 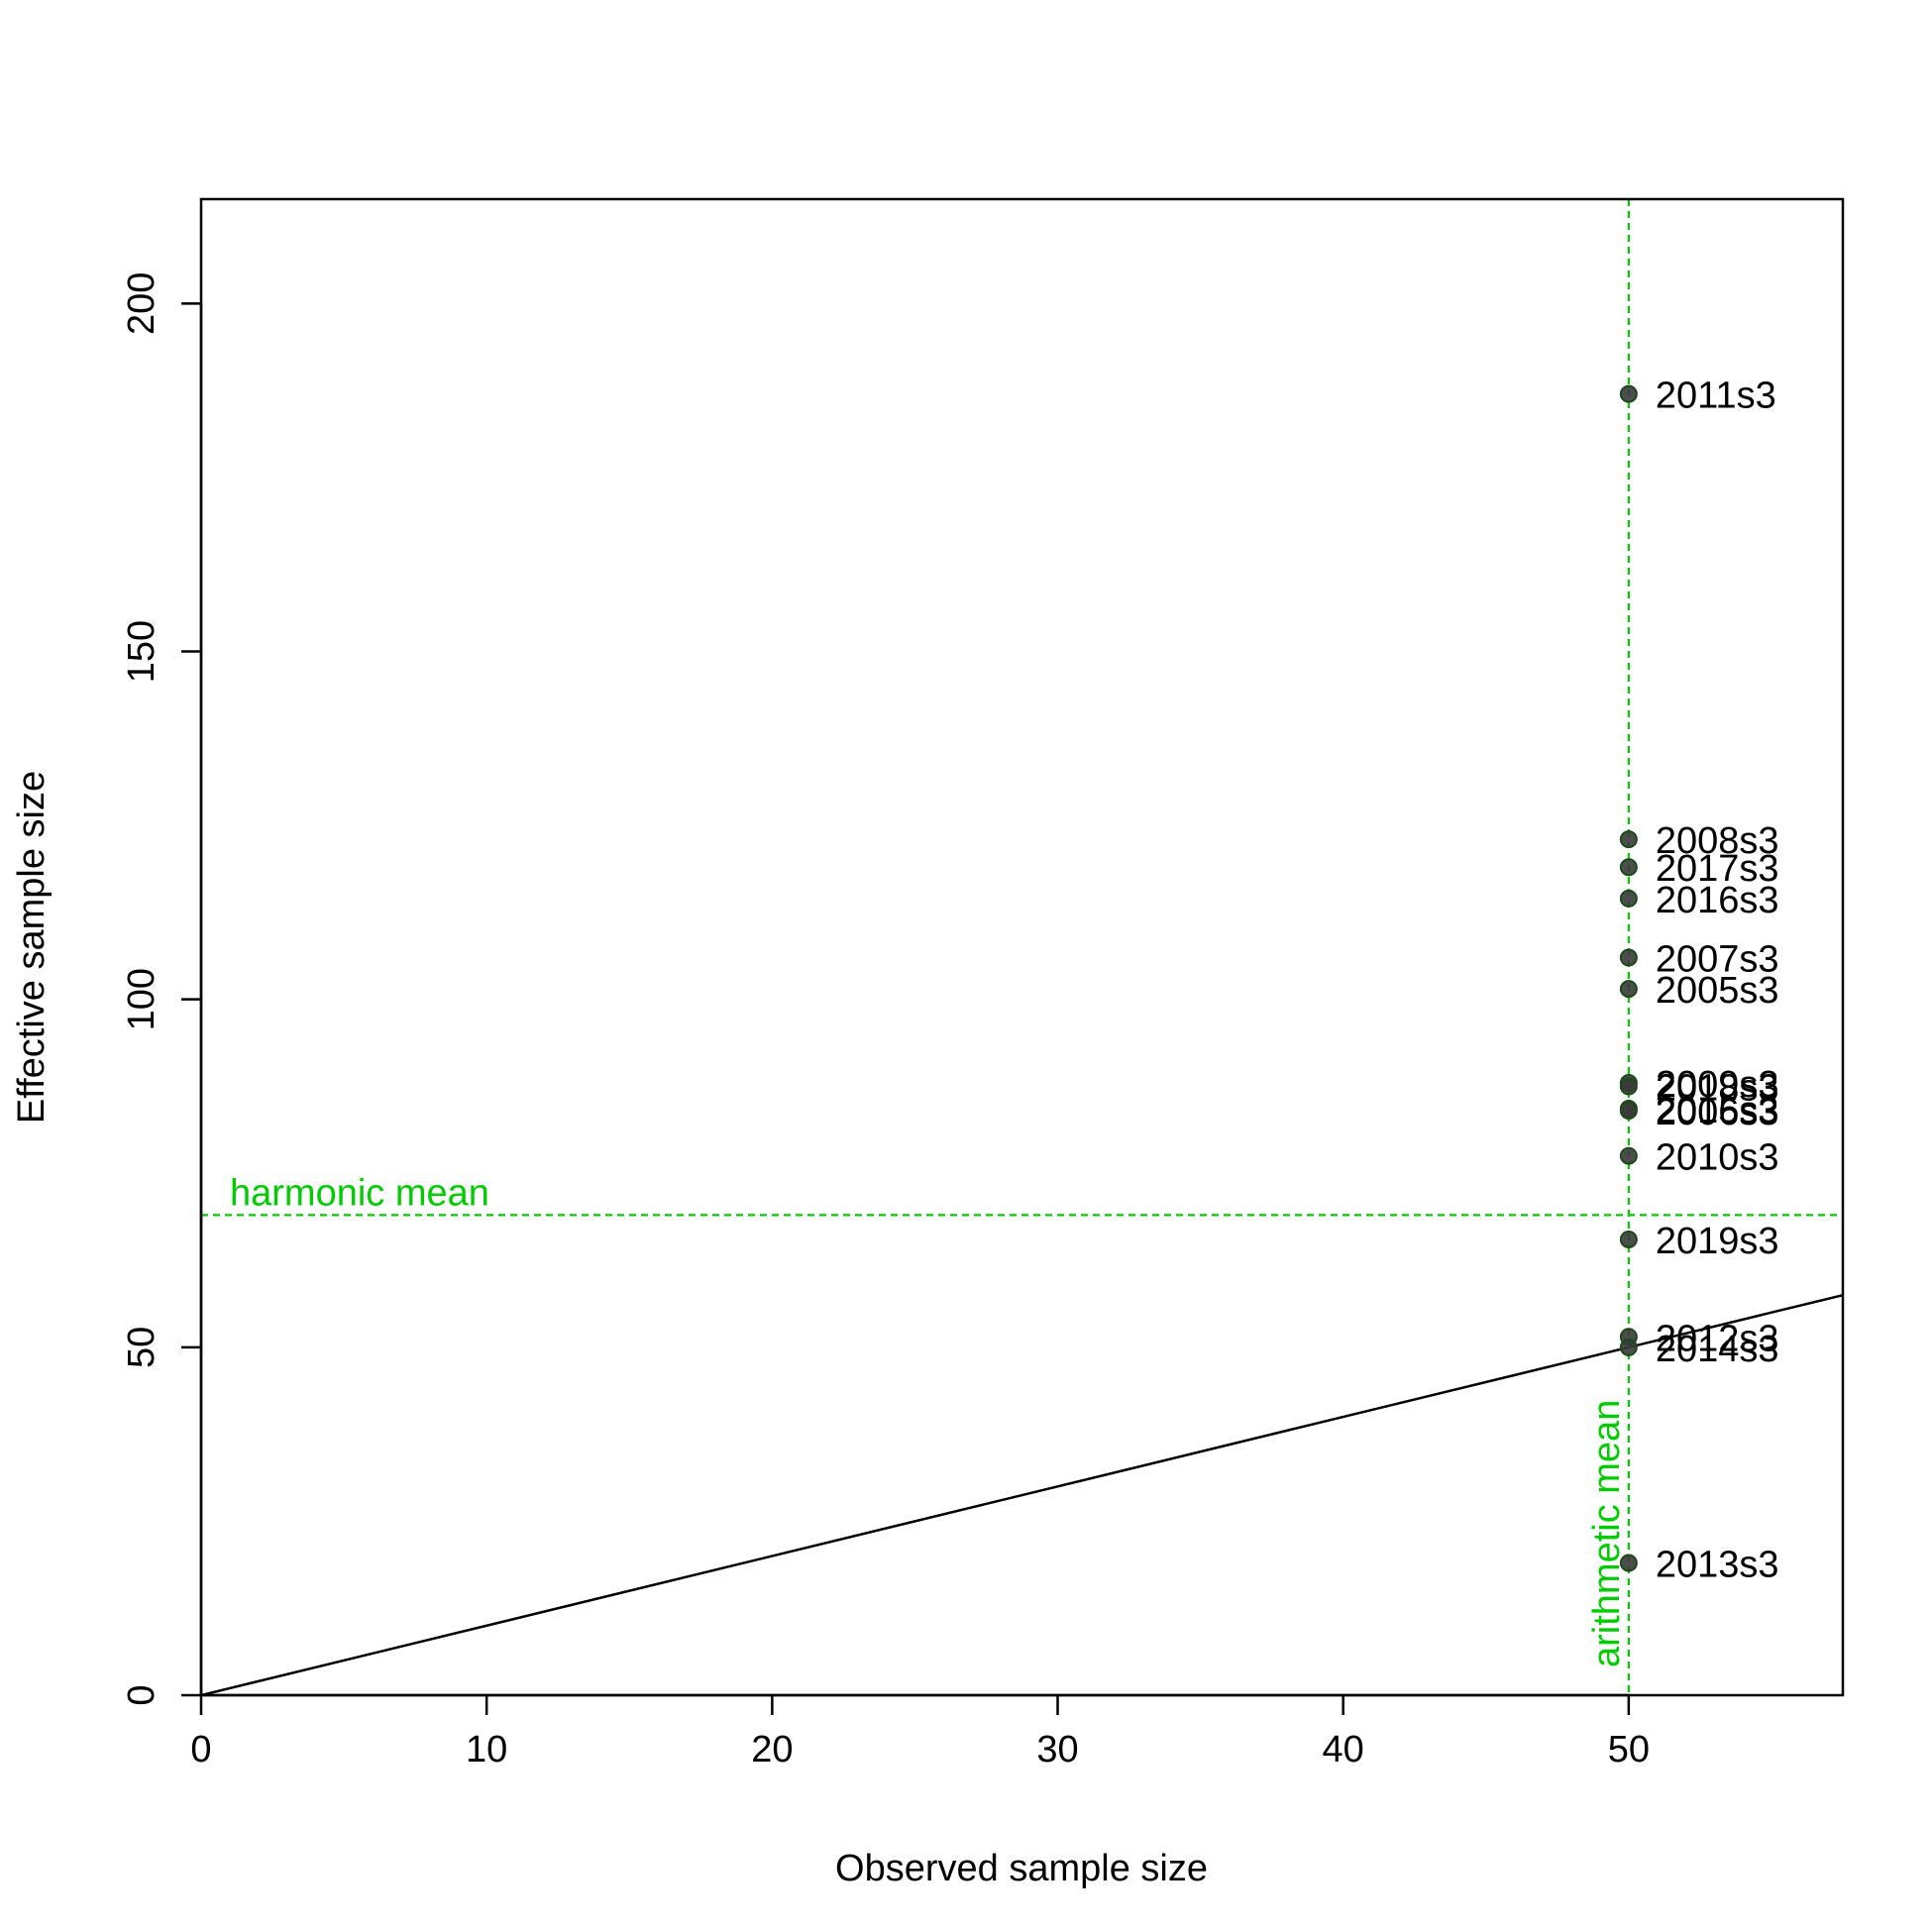 What do you see at coordinates (141, 1347) in the screenshot?
I see `y-tick-label-50: 50` at bounding box center [141, 1347].